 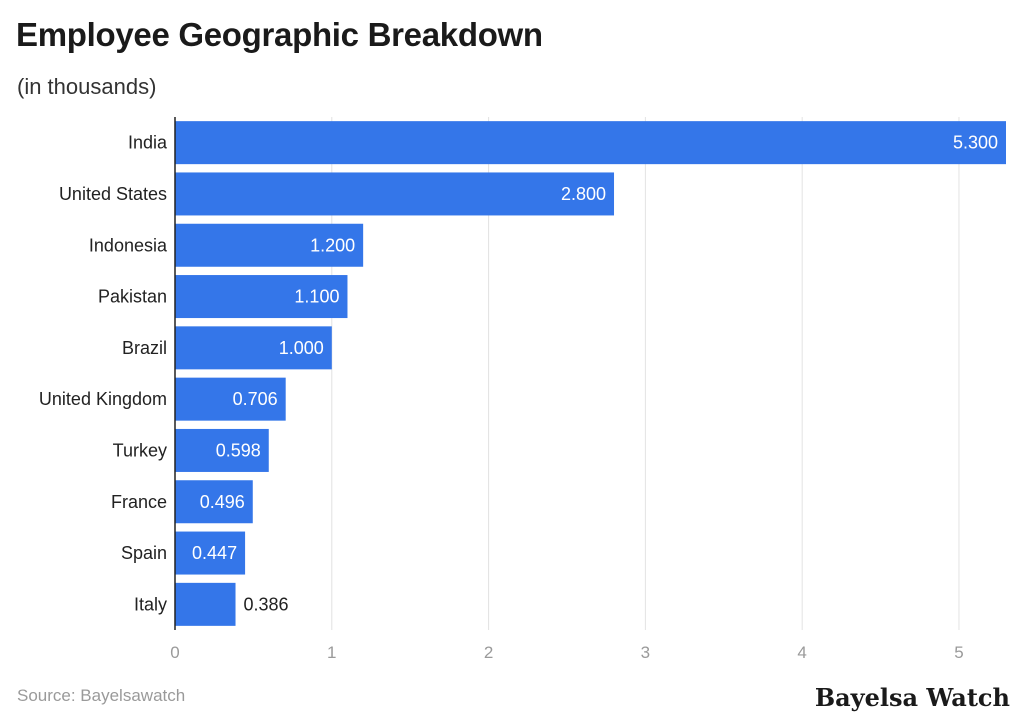 What do you see at coordinates (331, 652) in the screenshot?
I see `x-tick-label: 1` at bounding box center [331, 652].